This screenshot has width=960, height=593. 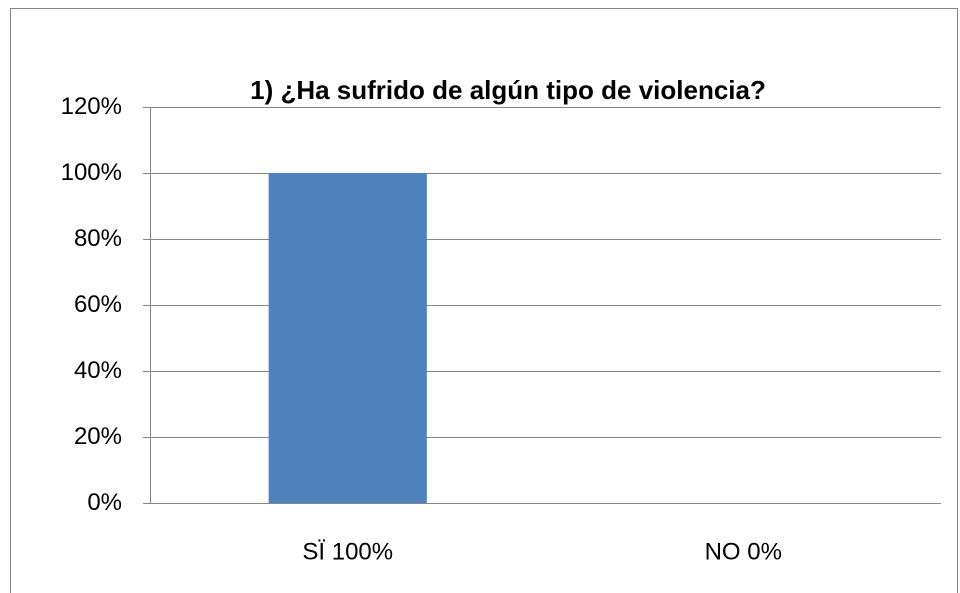 What do you see at coordinates (347, 338) in the screenshot?
I see `bar` at bounding box center [347, 338].